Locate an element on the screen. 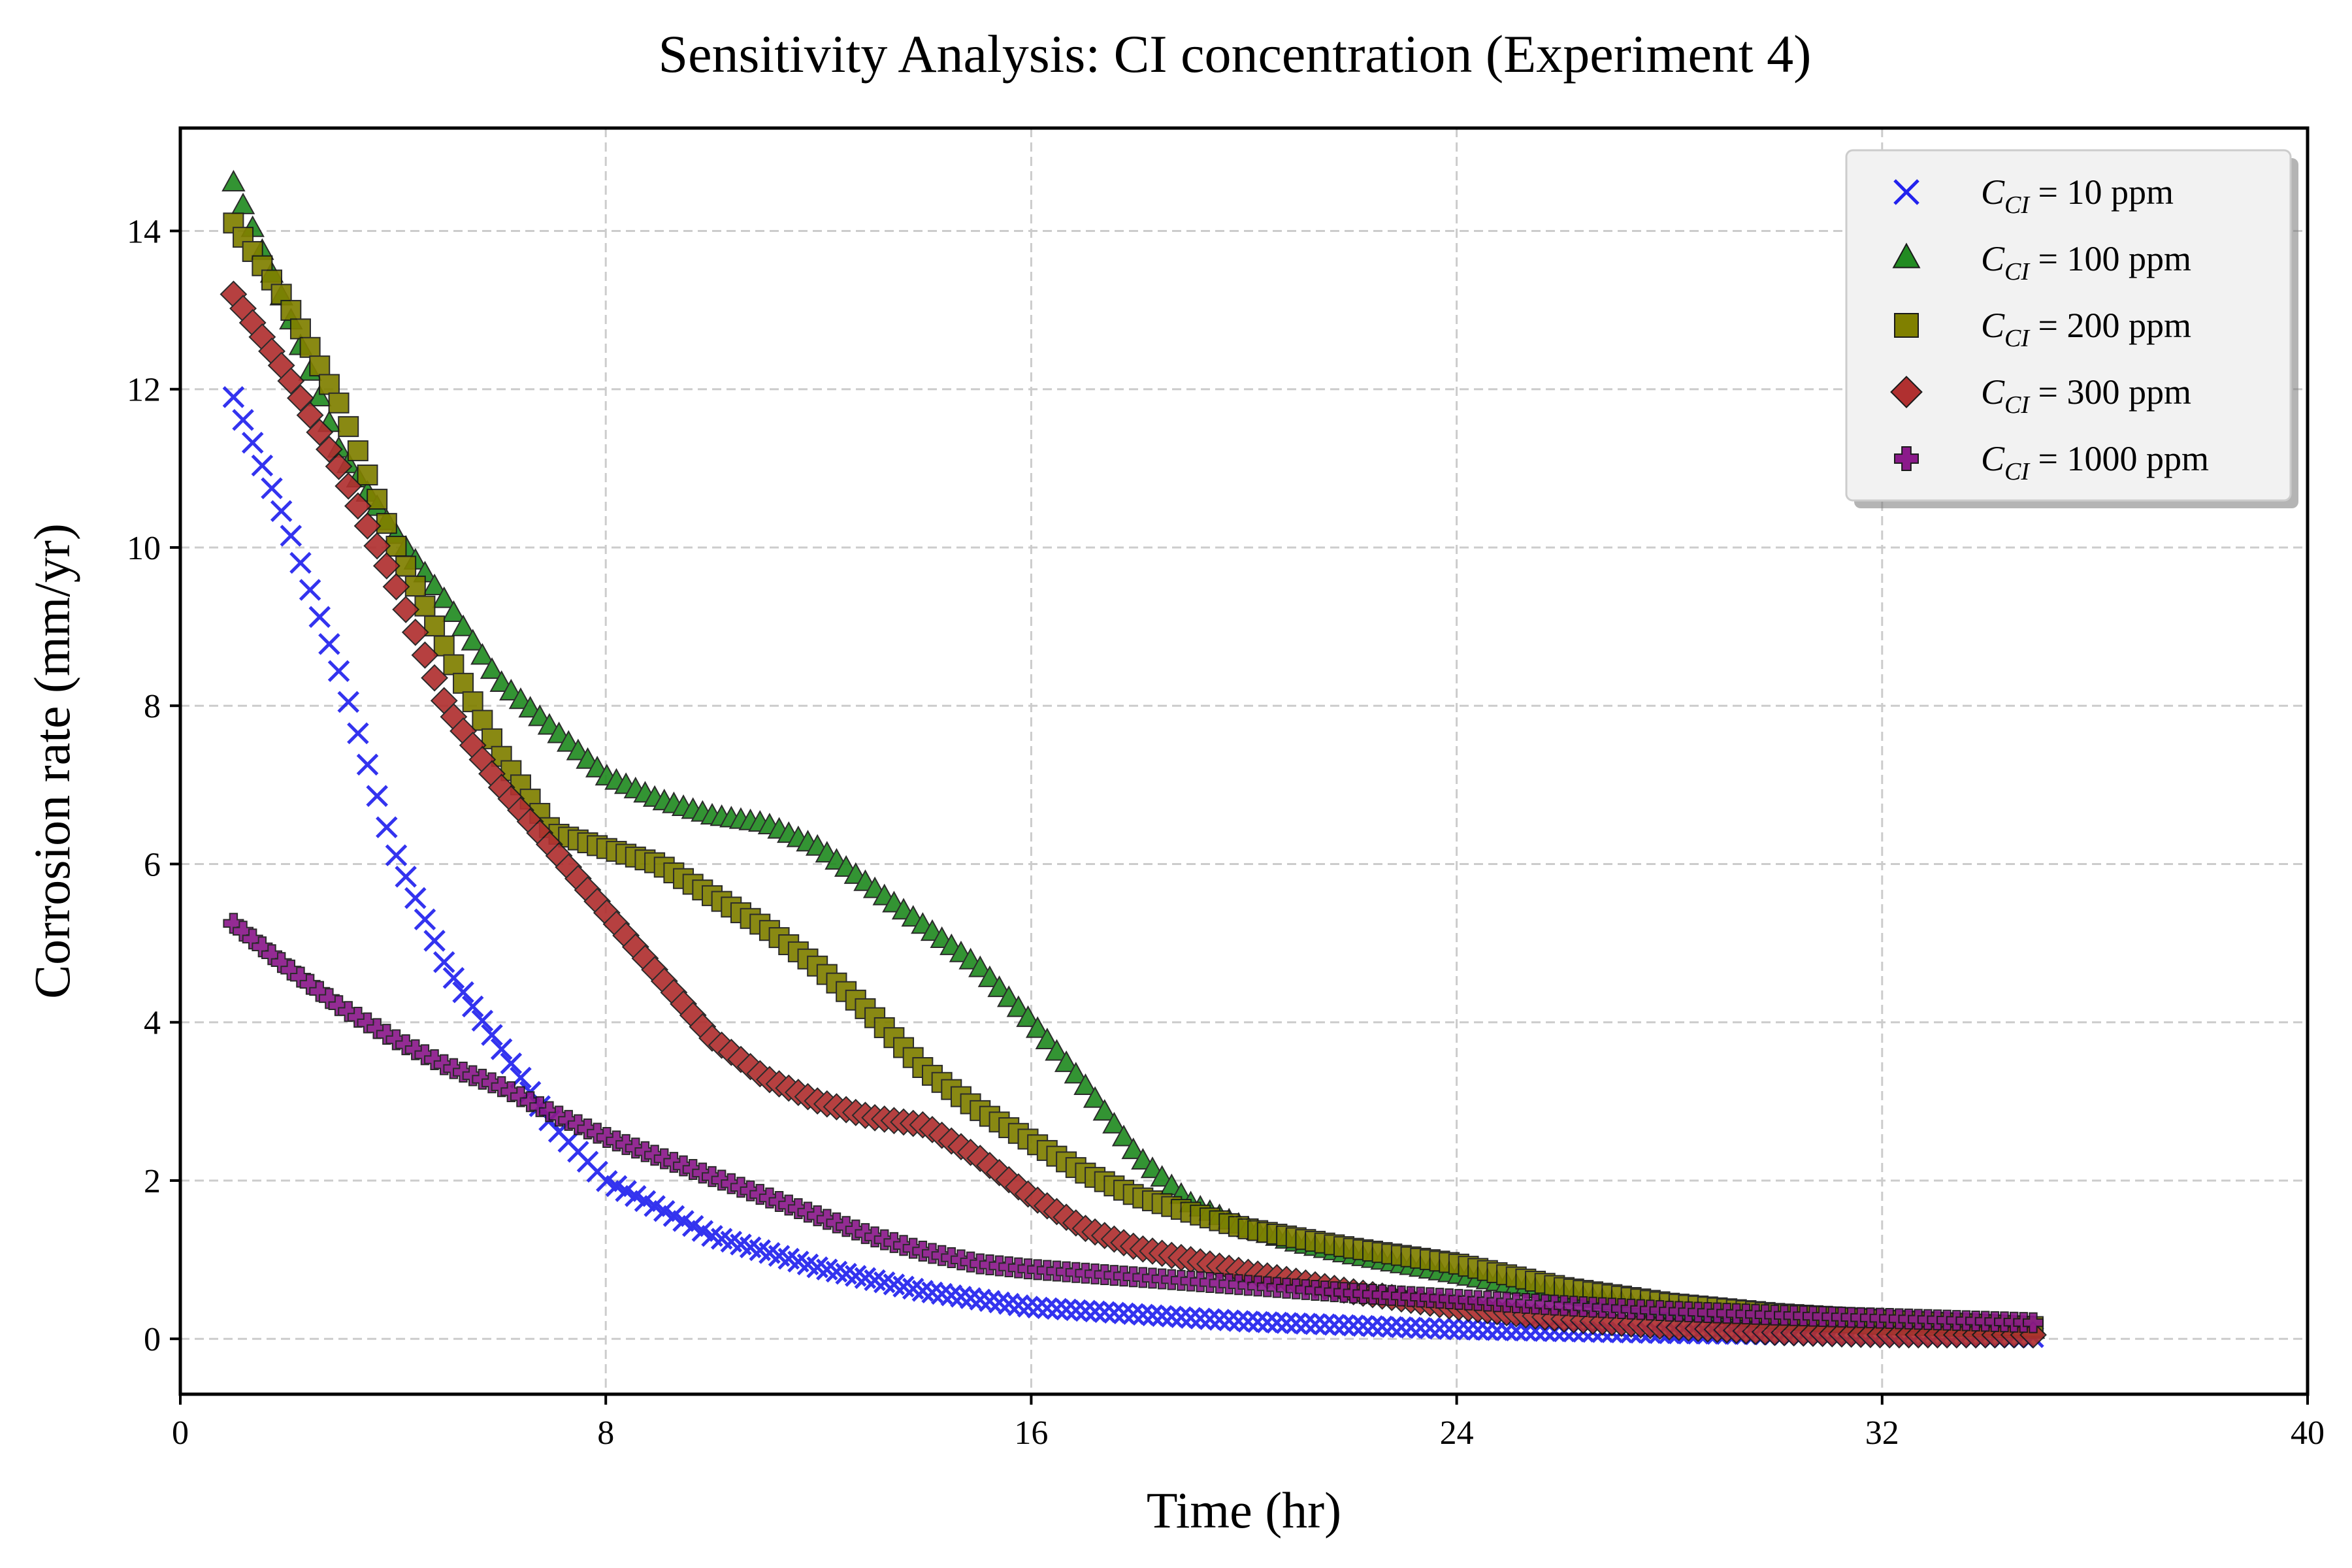 The image size is (2352, 1568). y-tick-label: 2 is located at coordinates (152, 1181).